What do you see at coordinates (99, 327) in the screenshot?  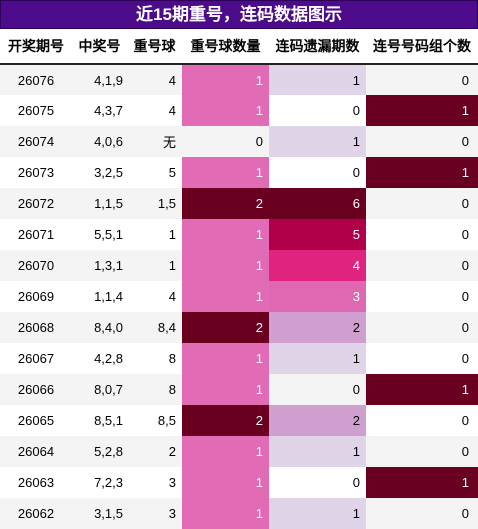 I see `numbers-cell: 8,4,0` at bounding box center [99, 327].